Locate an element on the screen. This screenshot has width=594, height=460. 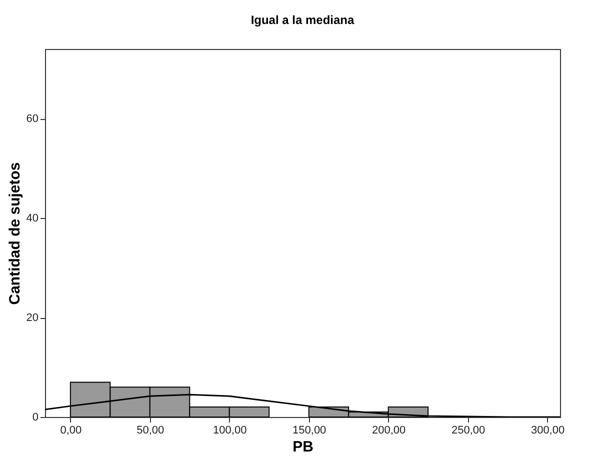
x-axis-title: PB is located at coordinates (303, 447).